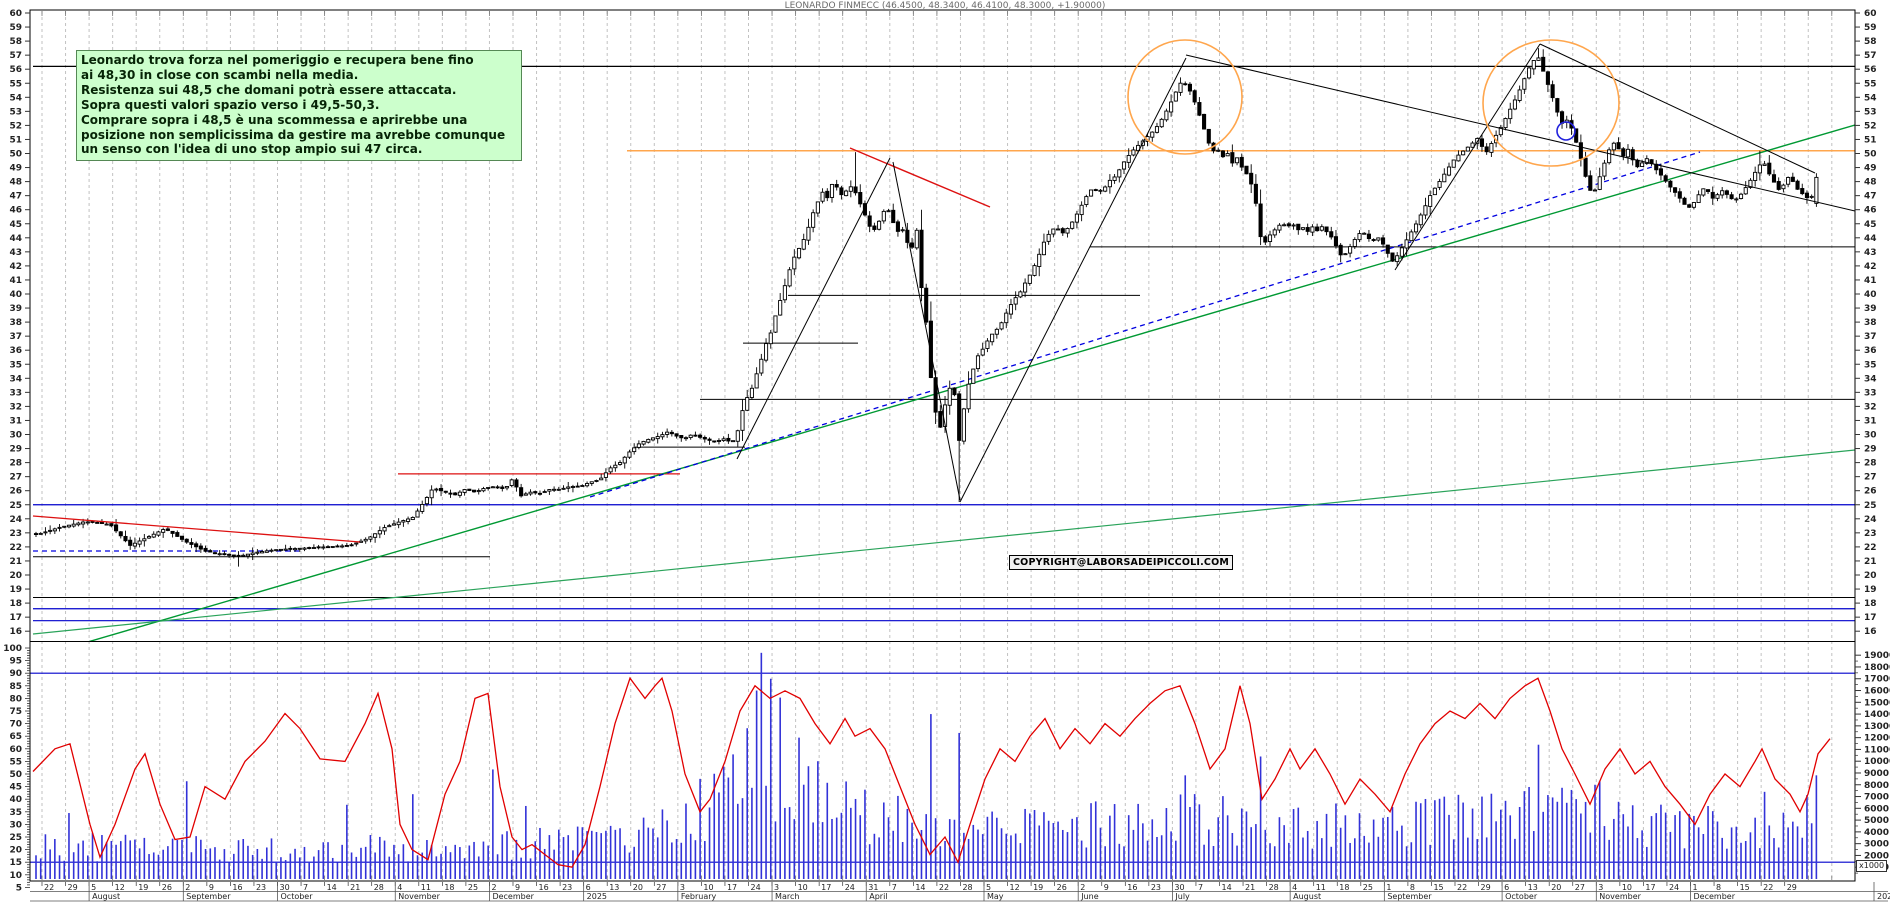 The width and height of the screenshot is (1890, 902). I want to click on week-label: 24, so click(1674, 887).